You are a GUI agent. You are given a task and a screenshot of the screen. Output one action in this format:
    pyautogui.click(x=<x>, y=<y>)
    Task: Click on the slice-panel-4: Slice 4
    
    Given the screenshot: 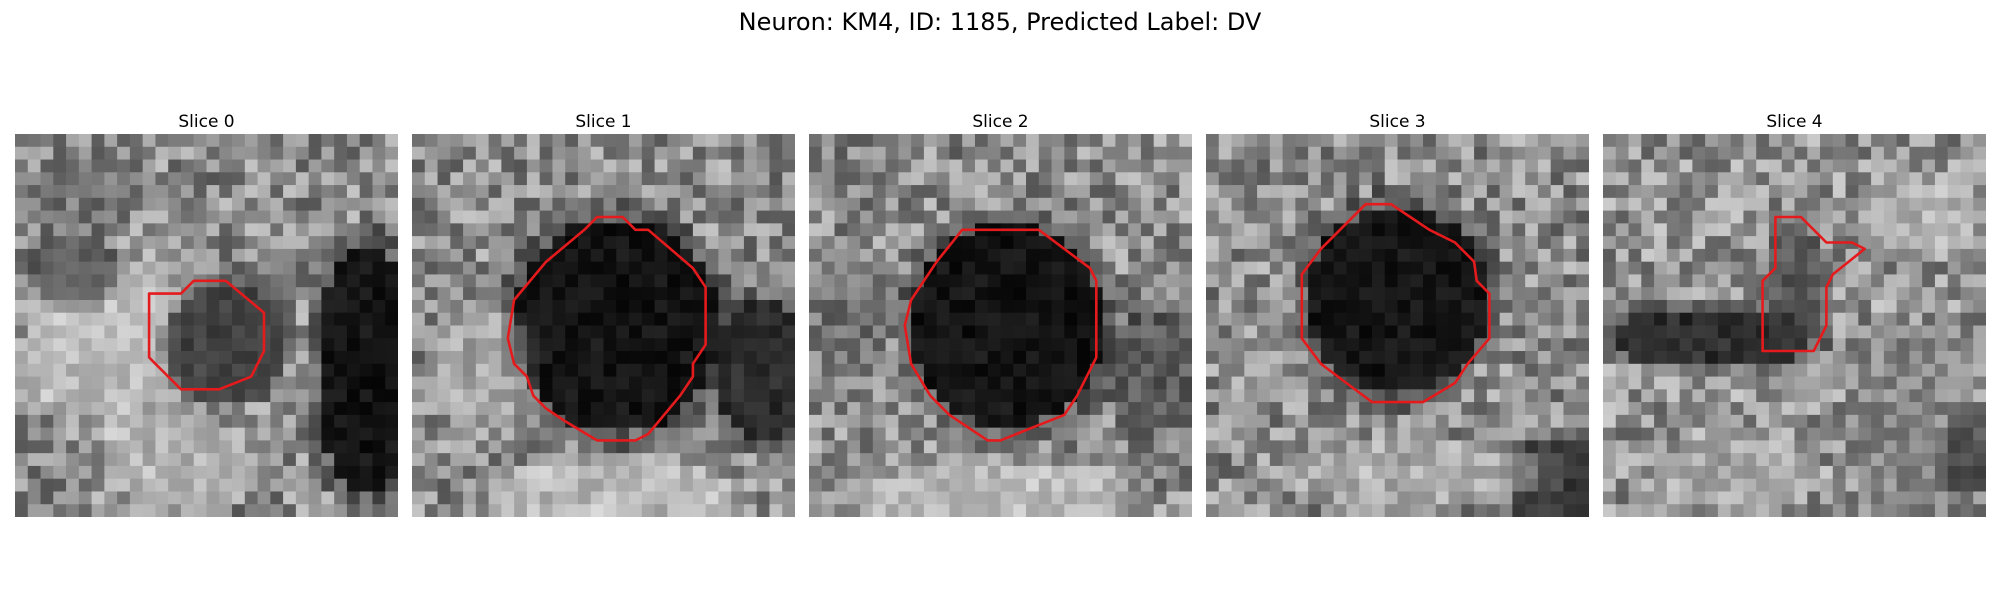 What is the action you would take?
    pyautogui.click(x=1794, y=313)
    